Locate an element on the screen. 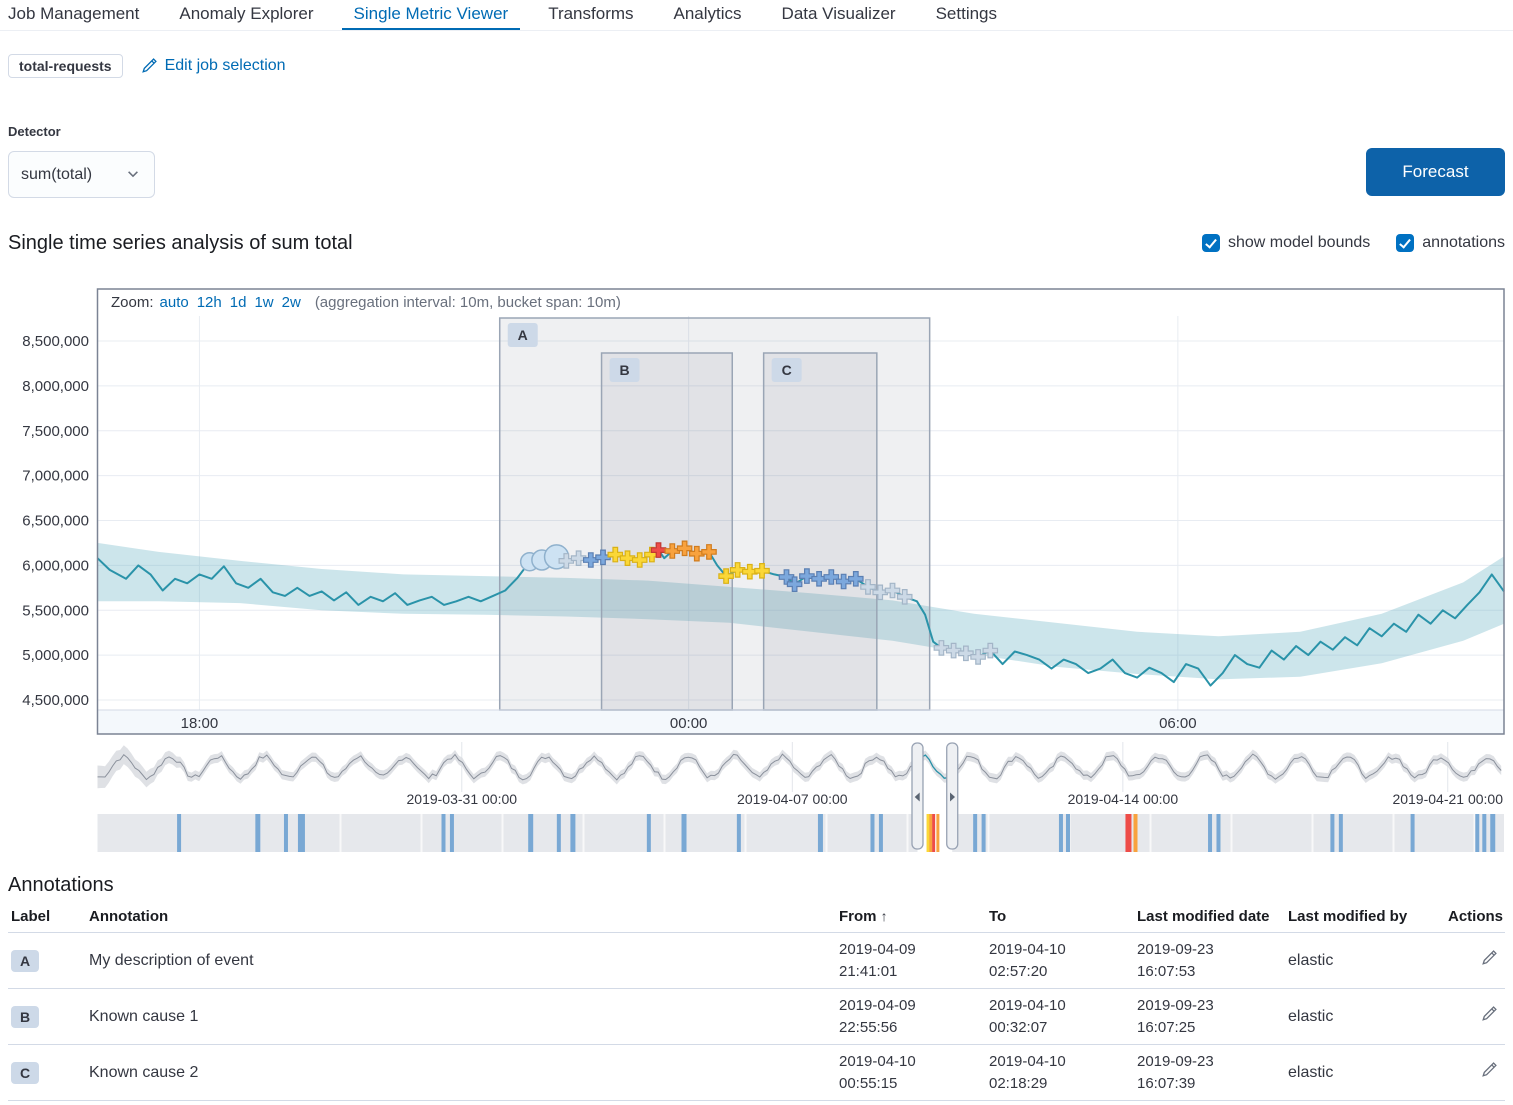  col-header-modified-date: Last modified date is located at coordinates (1203, 916).